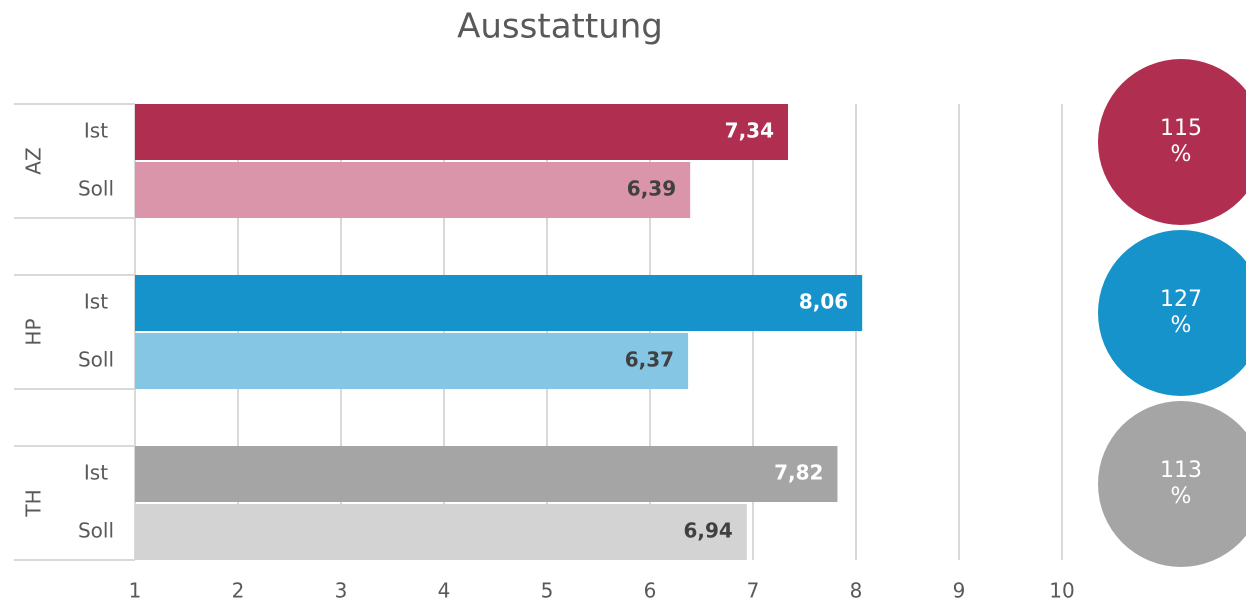  I want to click on ratio-label: 127%, so click(1181, 312).